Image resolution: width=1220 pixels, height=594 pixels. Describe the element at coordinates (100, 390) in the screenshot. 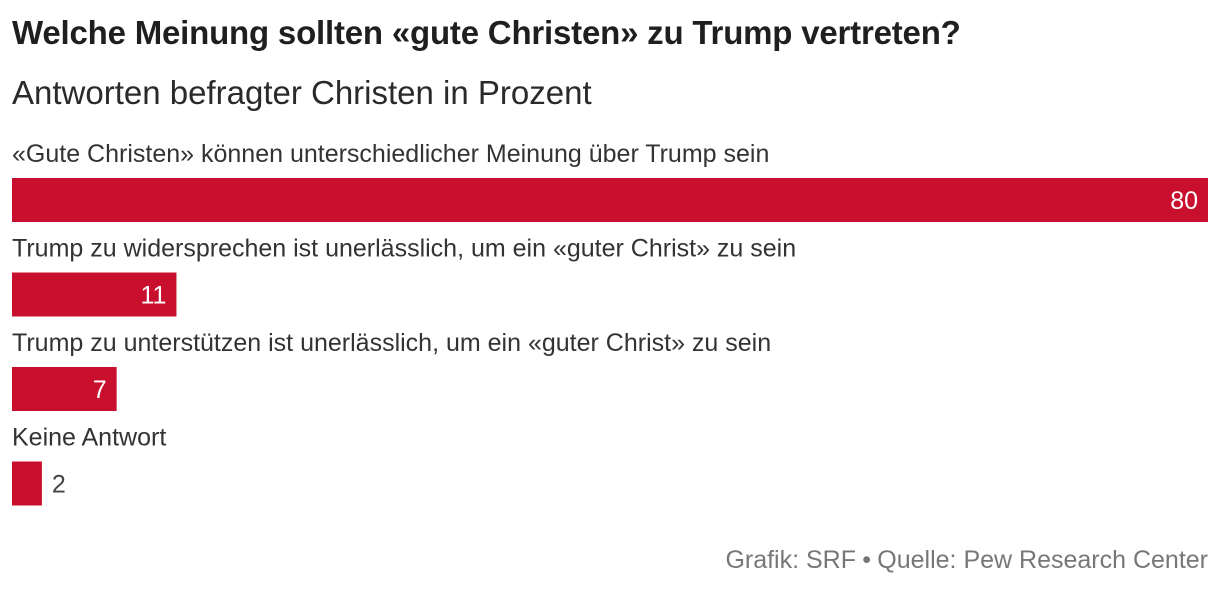

I see `bar-value-label: 7` at that location.